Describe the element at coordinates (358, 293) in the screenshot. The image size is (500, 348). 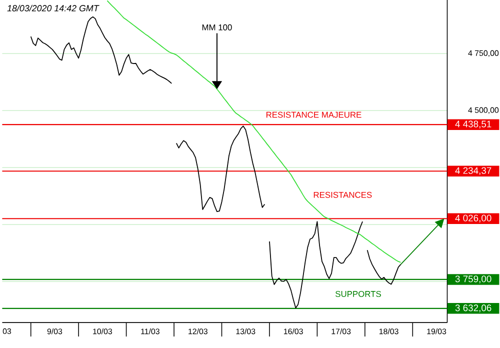
I see `annotation: SUPPORTS` at that location.